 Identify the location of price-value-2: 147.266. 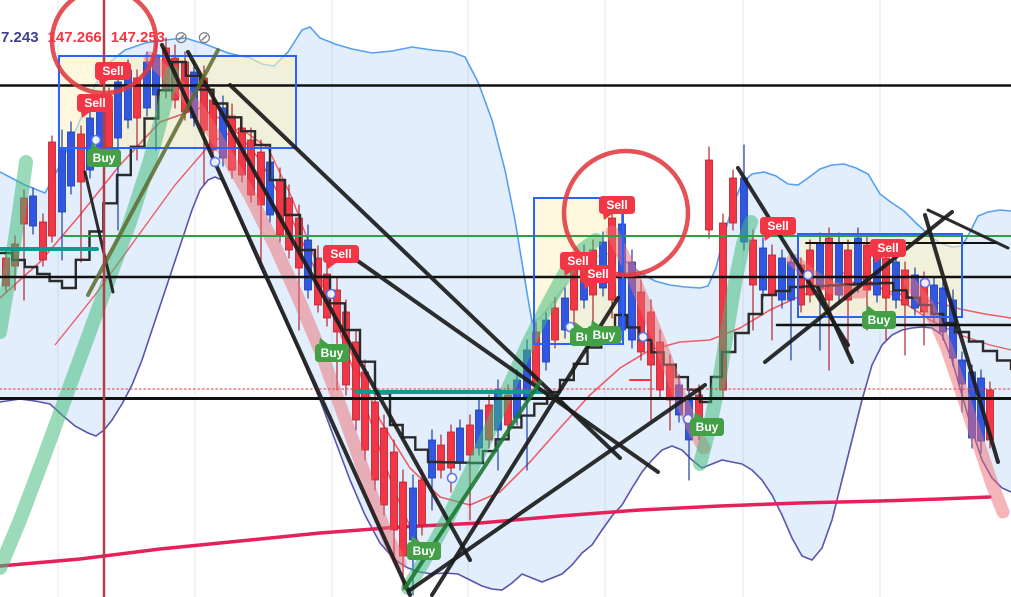
(74, 37).